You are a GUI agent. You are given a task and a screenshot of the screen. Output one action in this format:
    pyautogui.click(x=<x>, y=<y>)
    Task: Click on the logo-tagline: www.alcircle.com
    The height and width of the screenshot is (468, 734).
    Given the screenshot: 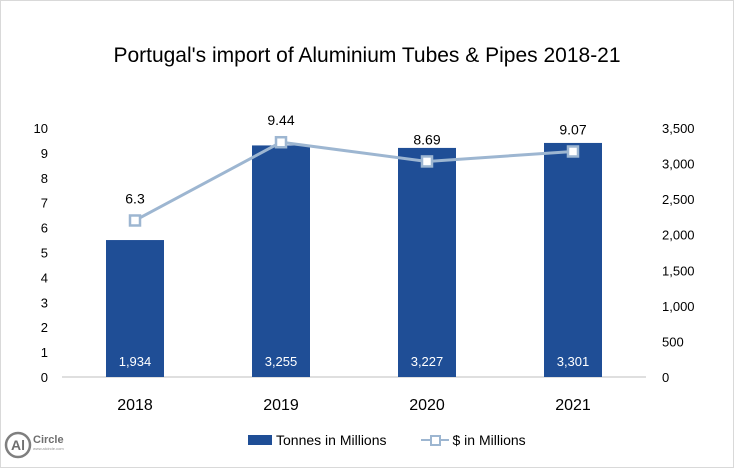 What is the action you would take?
    pyautogui.click(x=48, y=448)
    